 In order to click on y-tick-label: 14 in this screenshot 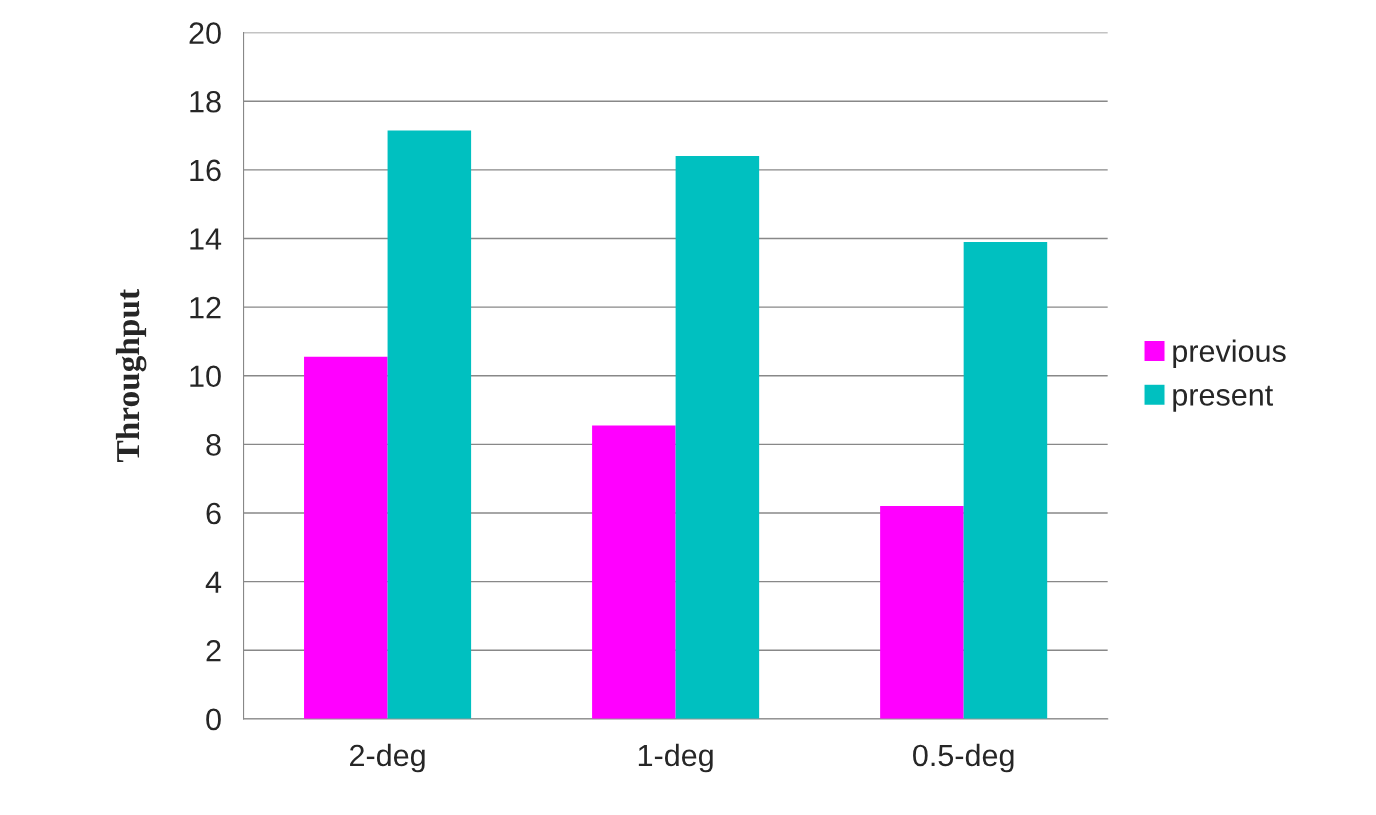, I will do `click(206, 239)`.